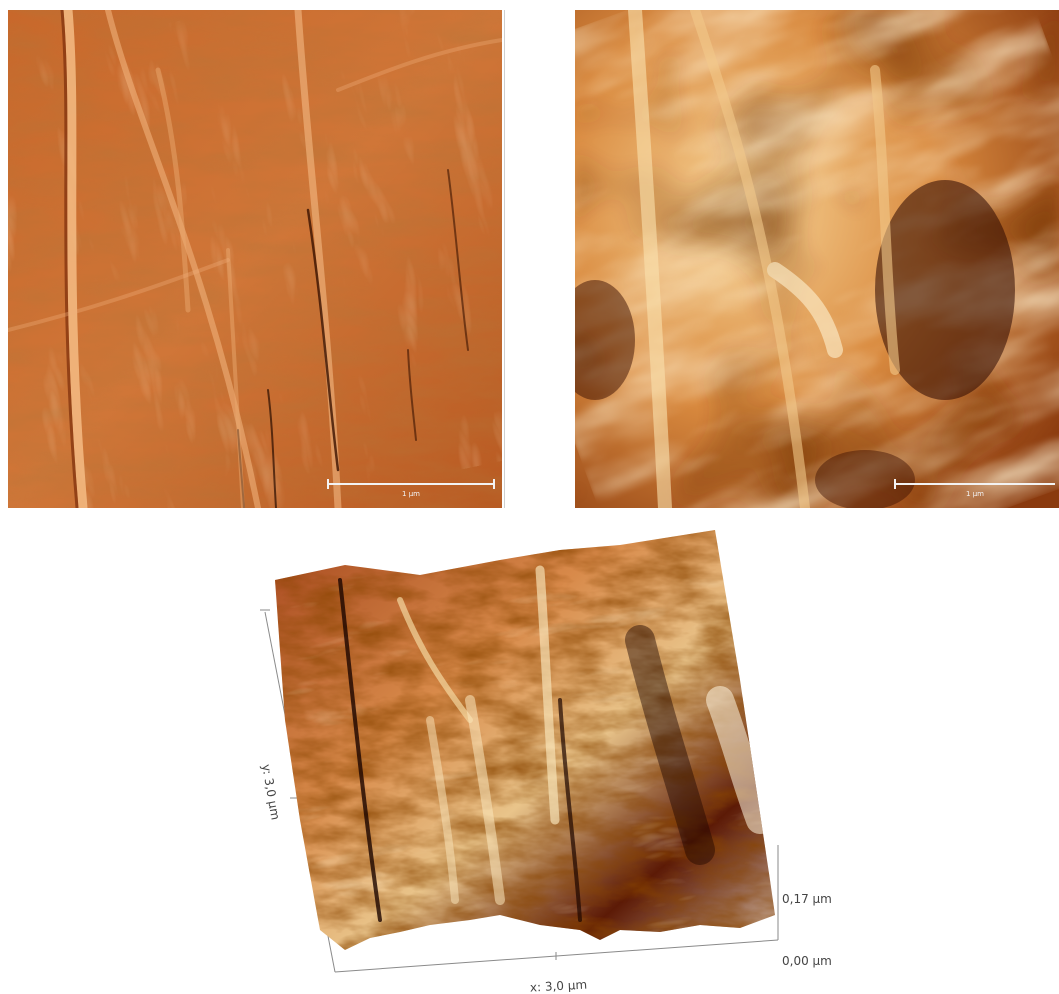  Describe the element at coordinates (559, 986) in the screenshot. I see `x-axis-label: x: 3,0 µm` at that location.